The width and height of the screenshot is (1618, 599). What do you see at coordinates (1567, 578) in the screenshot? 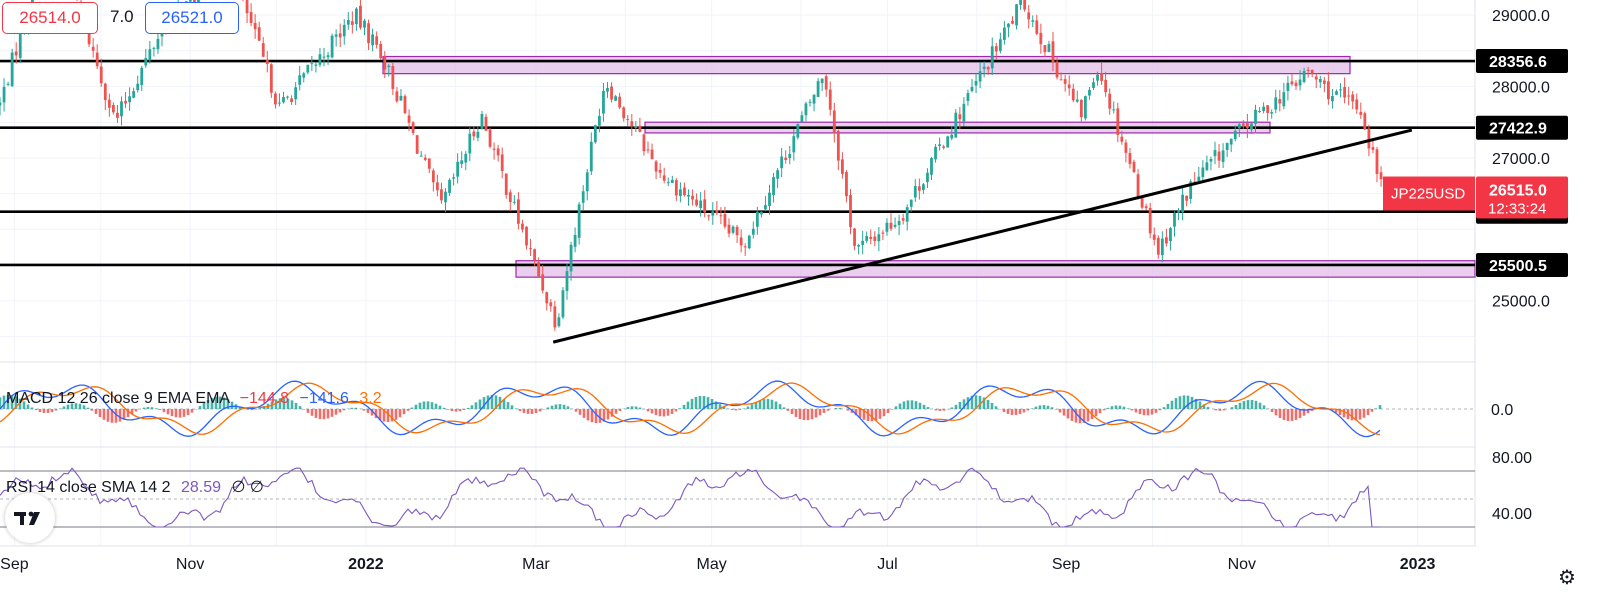
I see `settings-gear-icon: ⚙` at bounding box center [1567, 578].